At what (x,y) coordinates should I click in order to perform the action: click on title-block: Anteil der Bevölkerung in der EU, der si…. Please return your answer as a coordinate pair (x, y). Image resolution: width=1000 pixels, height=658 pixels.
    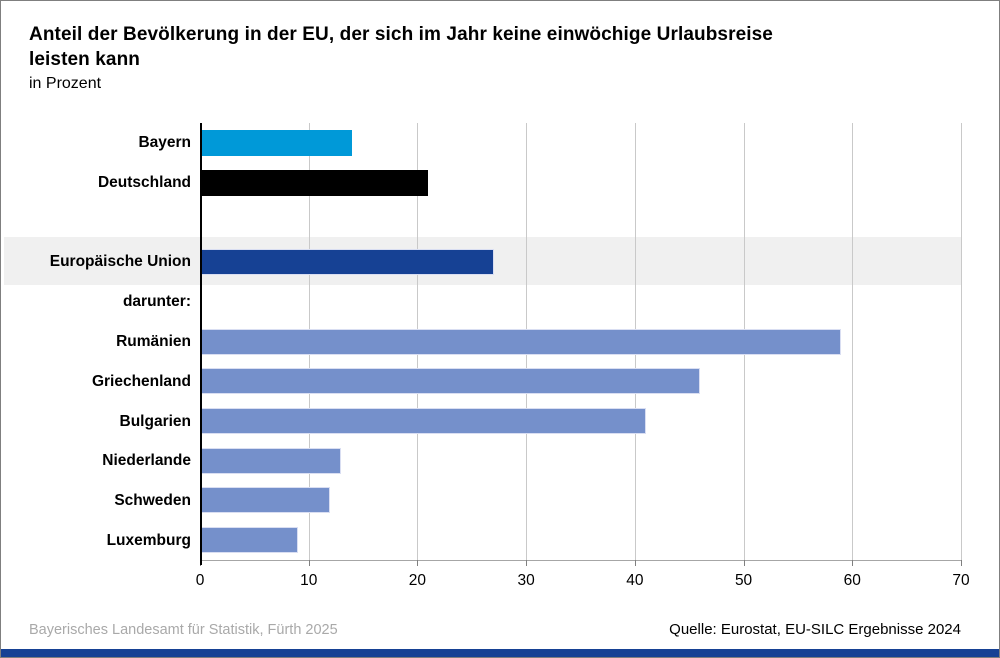
    Looking at the image, I should click on (401, 59).